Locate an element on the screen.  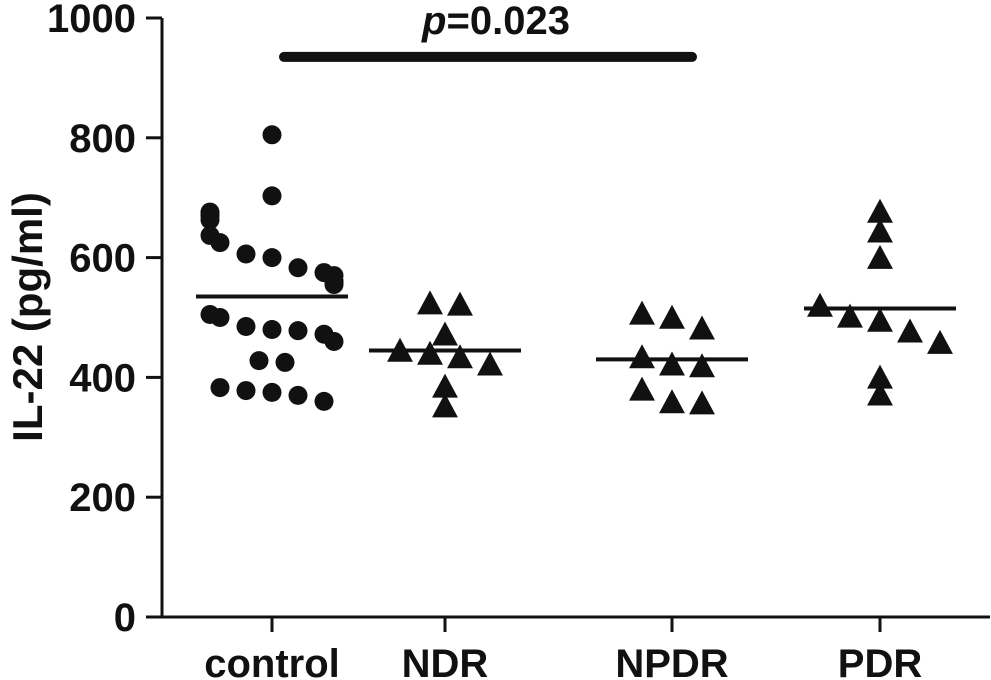
y-ticks: 0 200 400 600 800 1000 is located at coordinates (104, 320).